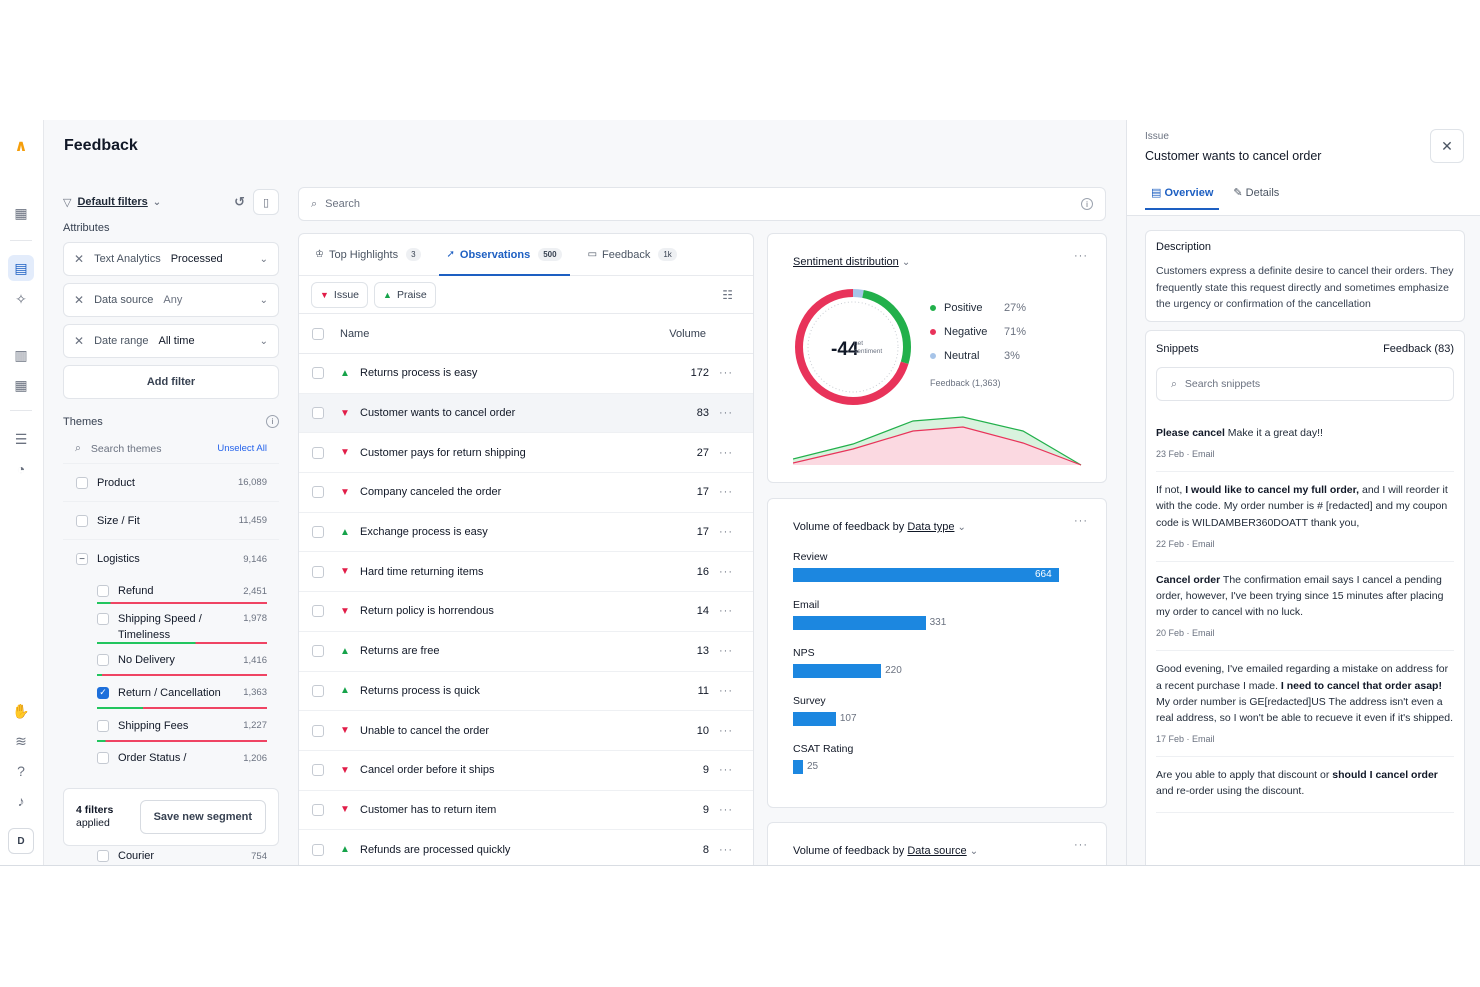 The image size is (1480, 987). I want to click on table-row: ▲ Returns are free 13 ···, so click(526, 652).